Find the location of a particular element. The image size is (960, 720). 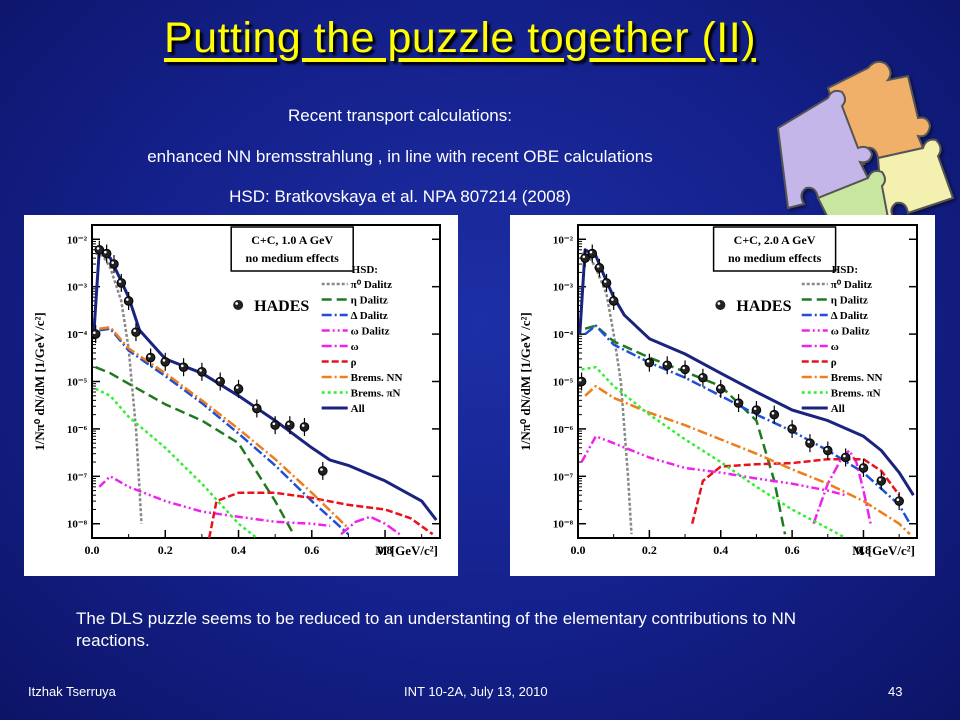

legend-title: HSD: is located at coordinates (845, 270).